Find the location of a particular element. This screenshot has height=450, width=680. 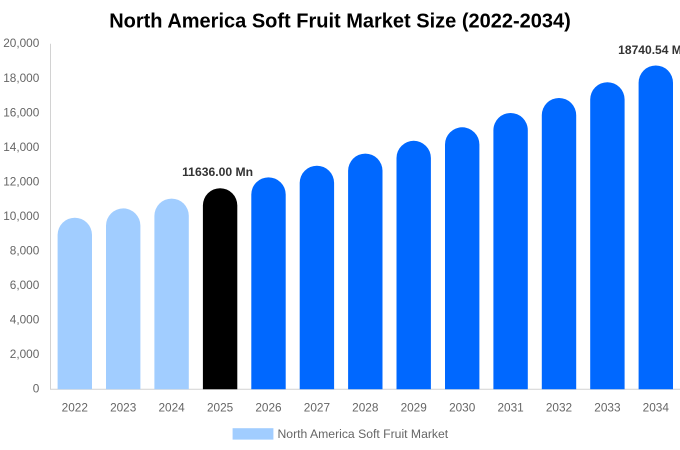

svg-text: 11636.00 Mn is located at coordinates (217, 172).